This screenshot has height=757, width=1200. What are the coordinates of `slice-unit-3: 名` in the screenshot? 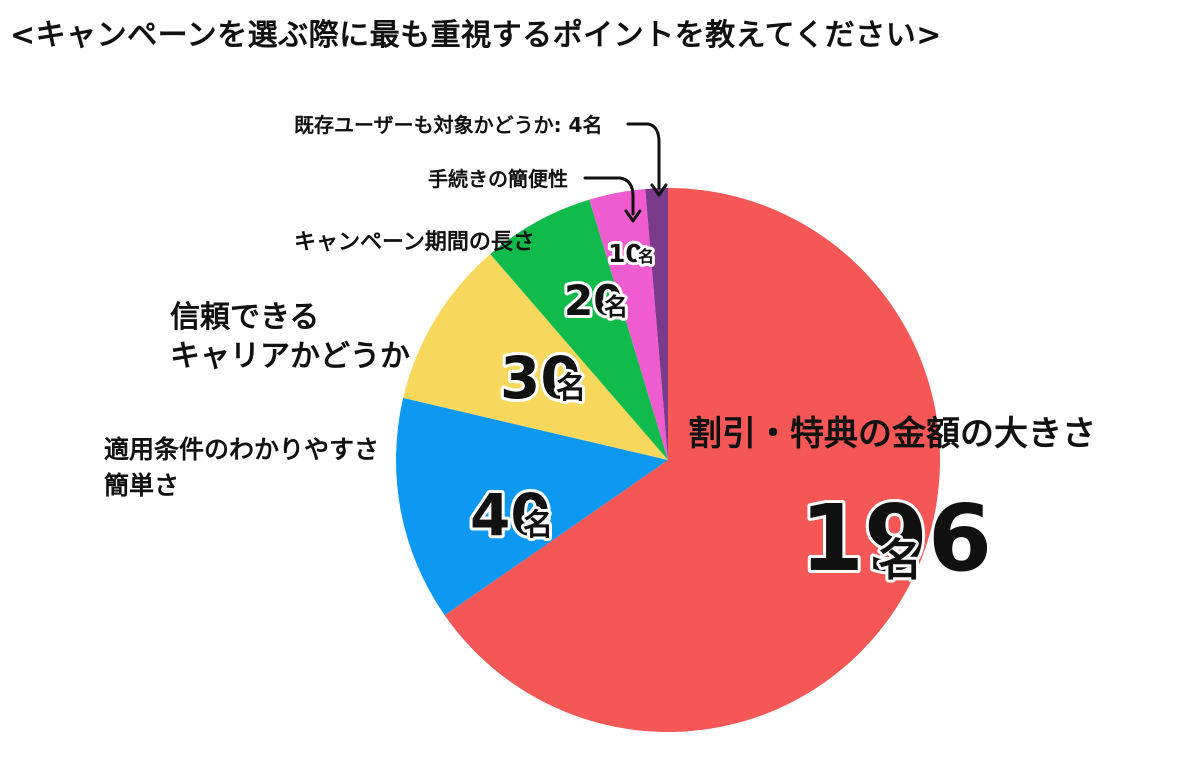 It's located at (616, 307).